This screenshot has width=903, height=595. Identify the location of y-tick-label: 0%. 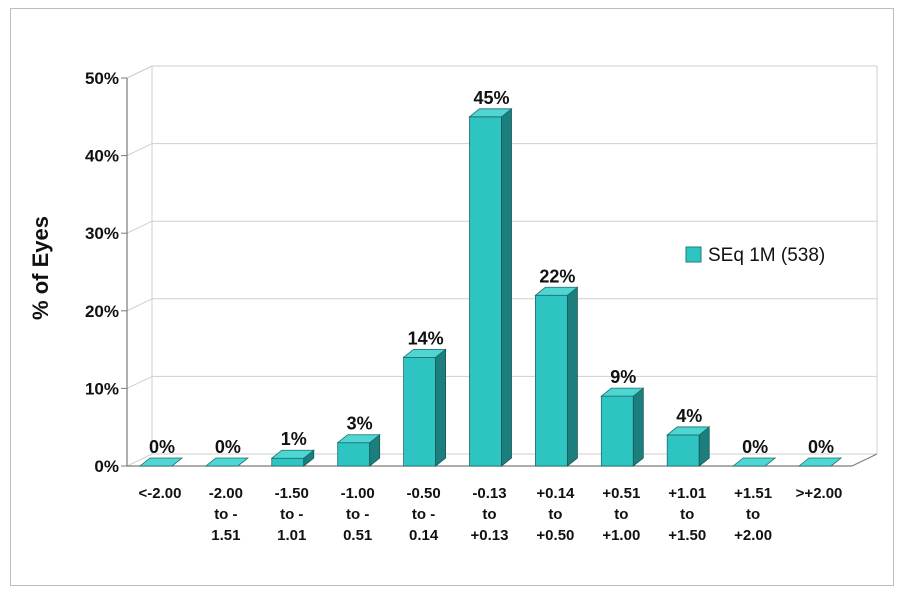
(106, 466).